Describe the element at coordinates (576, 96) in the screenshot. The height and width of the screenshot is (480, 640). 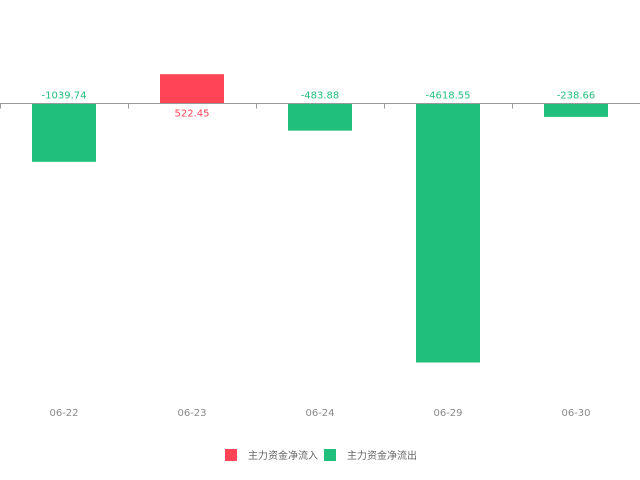
I see `data-label-06-30: -238.66` at that location.